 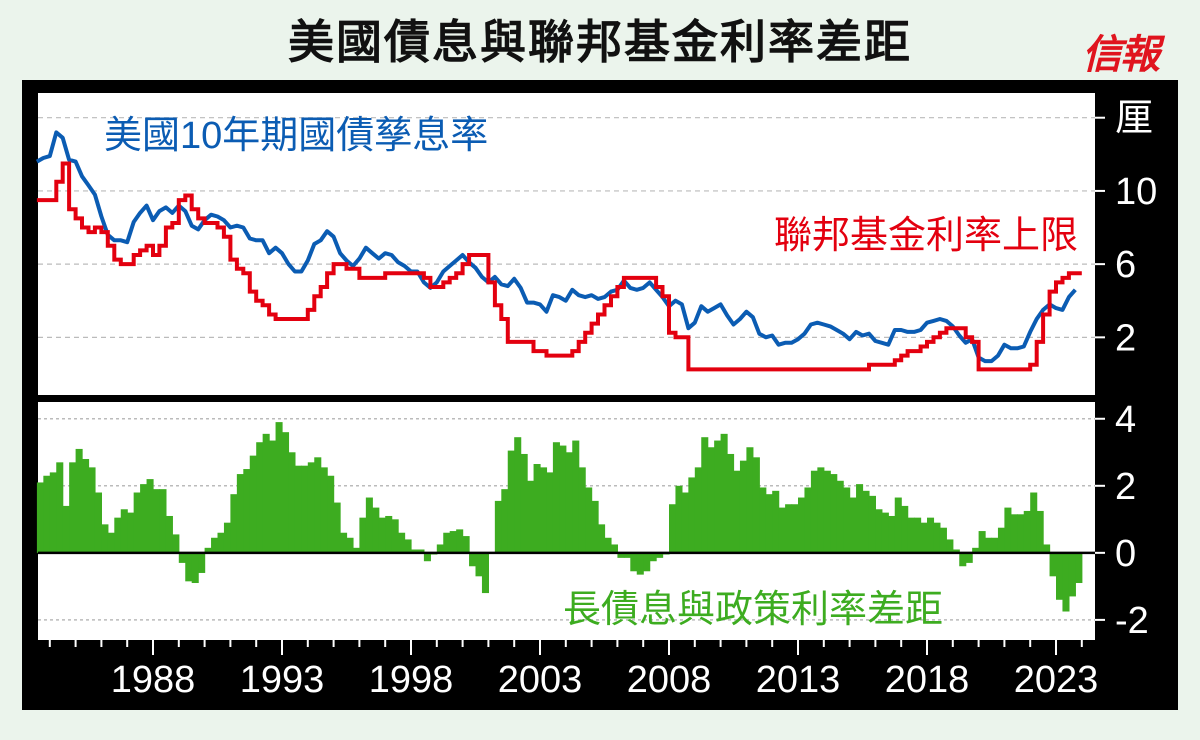 I want to click on legend-label-spread: 長債息與政策利率差距, so click(x=753, y=610).